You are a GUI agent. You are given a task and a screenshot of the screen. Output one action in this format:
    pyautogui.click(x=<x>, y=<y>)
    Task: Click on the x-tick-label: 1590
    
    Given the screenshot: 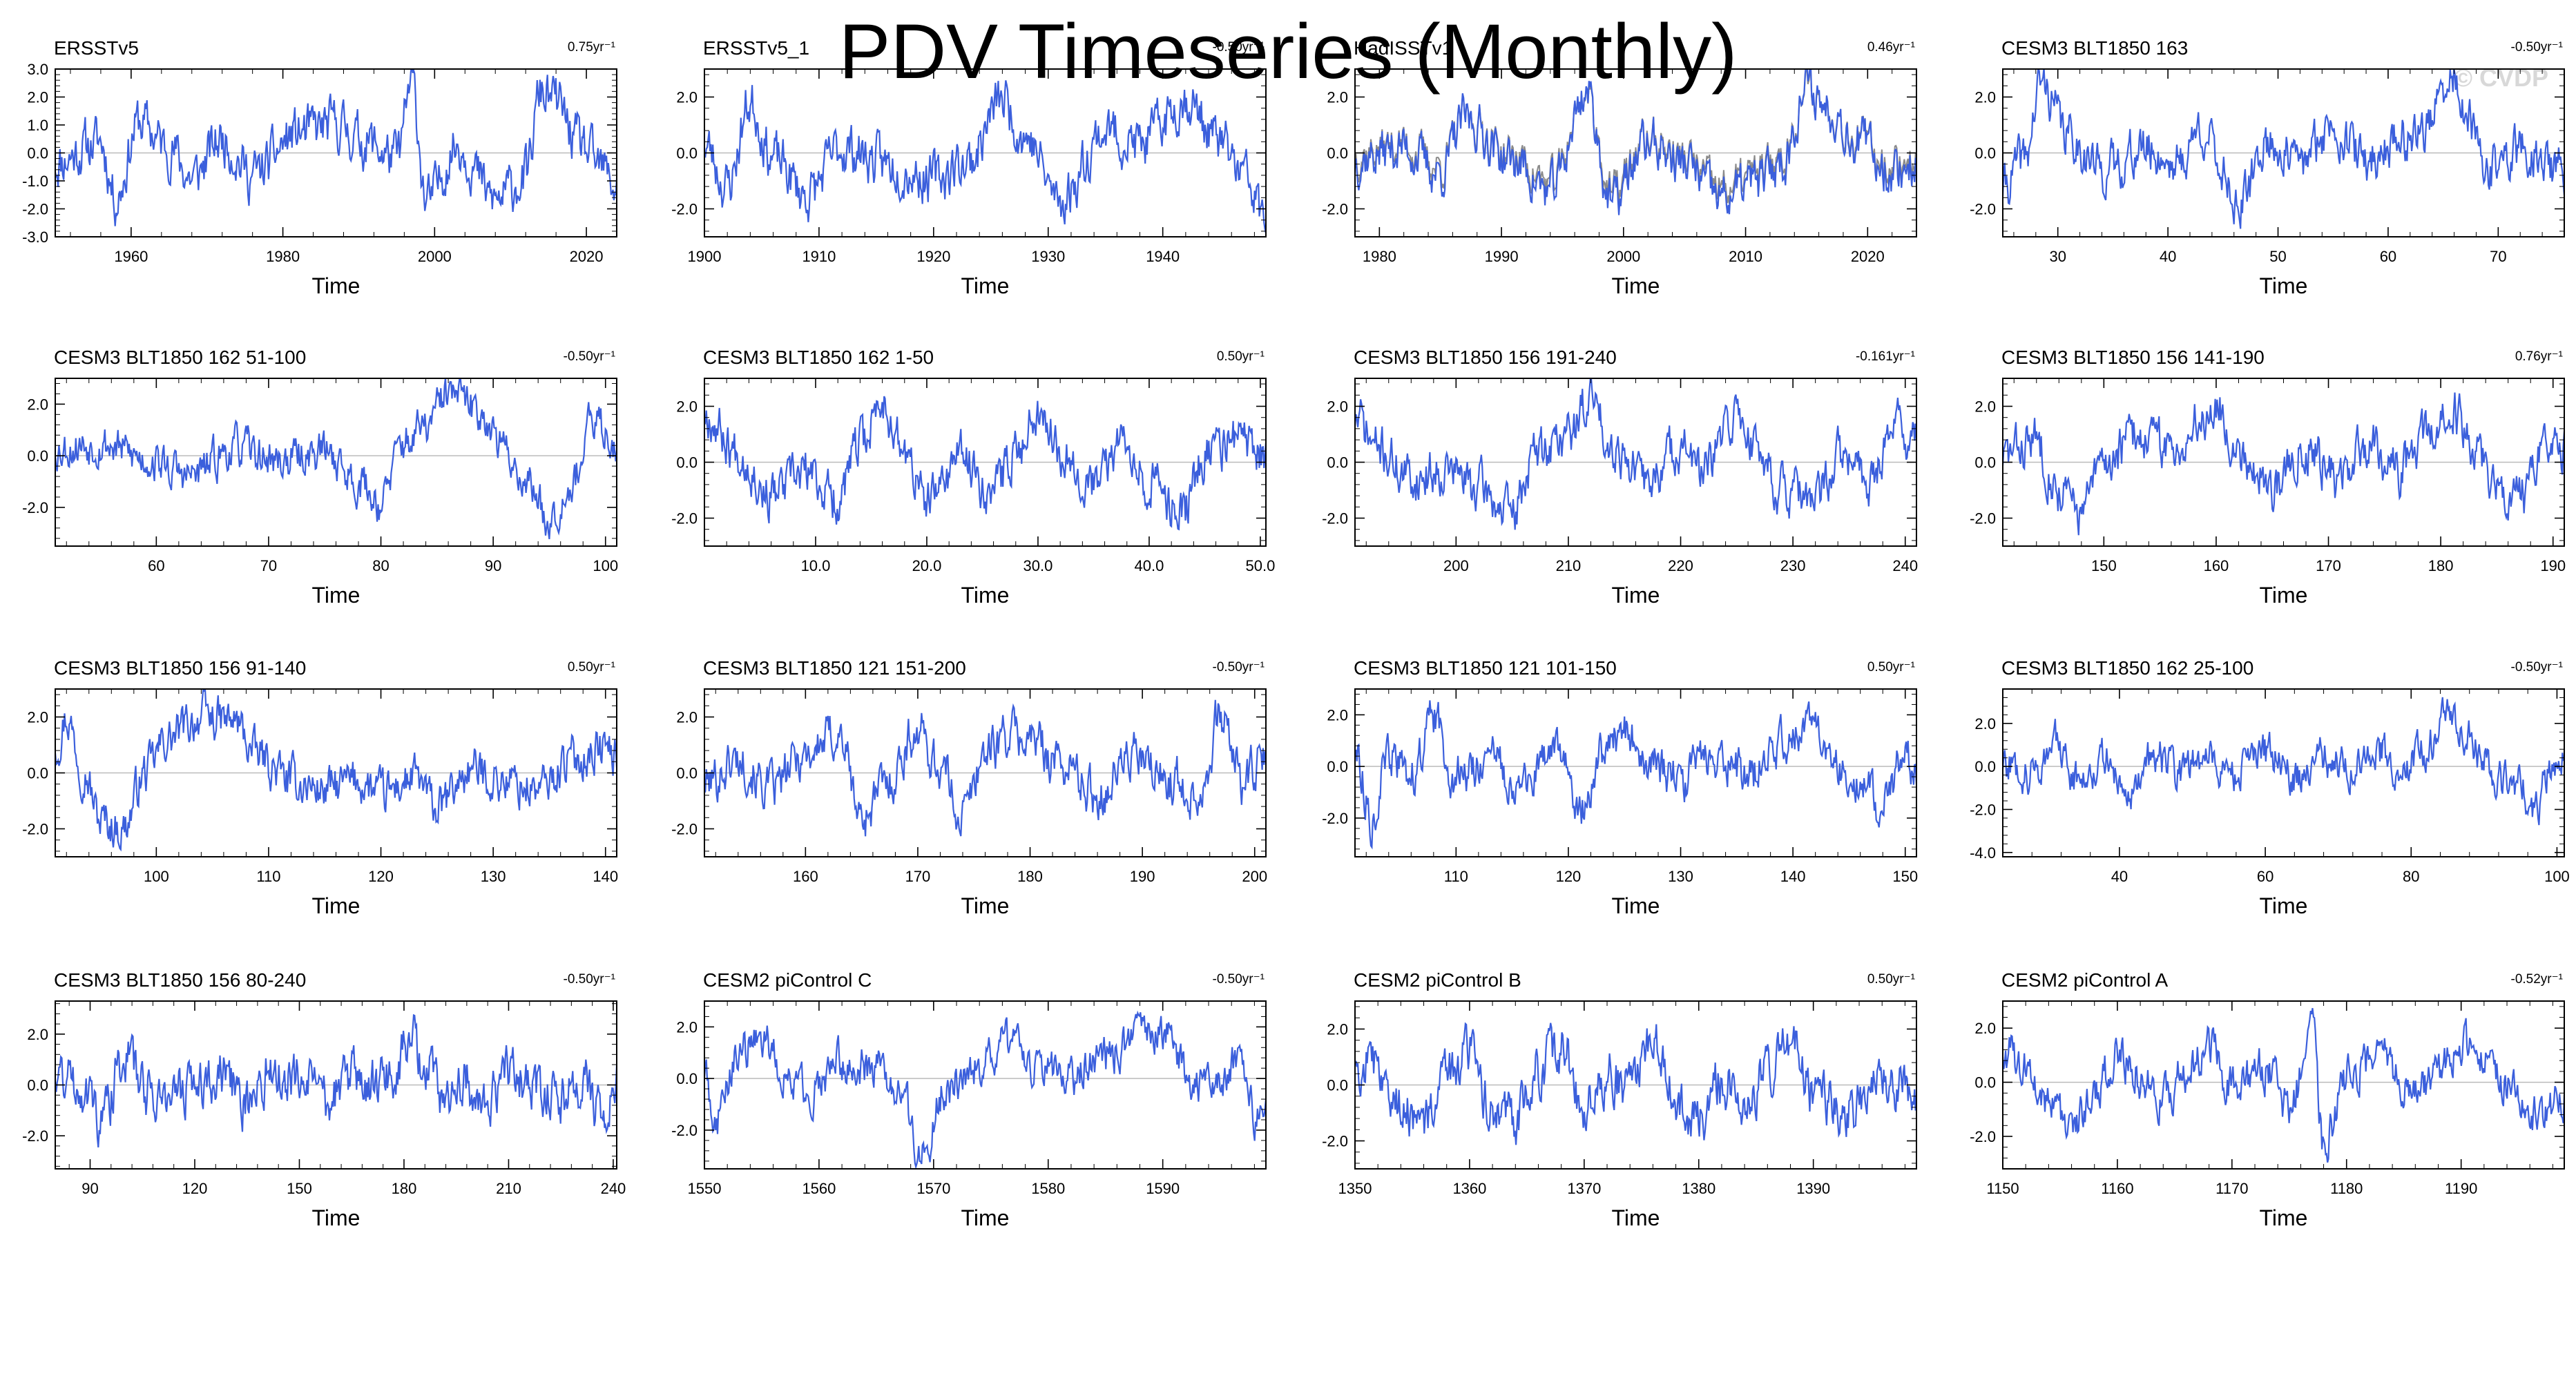 What is the action you would take?
    pyautogui.click(x=1163, y=1188)
    